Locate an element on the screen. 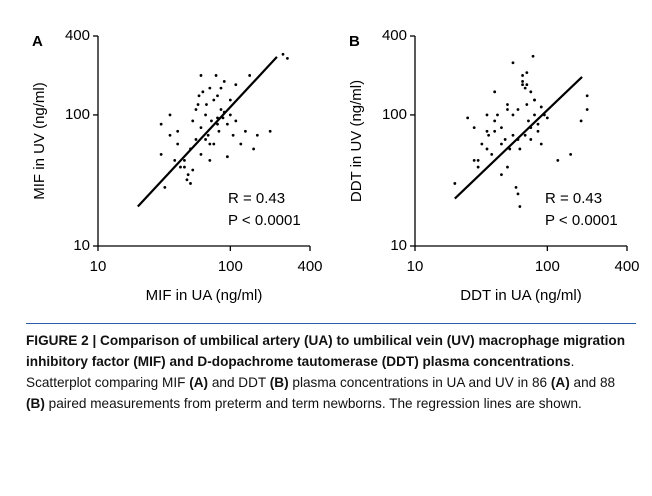  y-tick-label: 100 is located at coordinates (77, 114).